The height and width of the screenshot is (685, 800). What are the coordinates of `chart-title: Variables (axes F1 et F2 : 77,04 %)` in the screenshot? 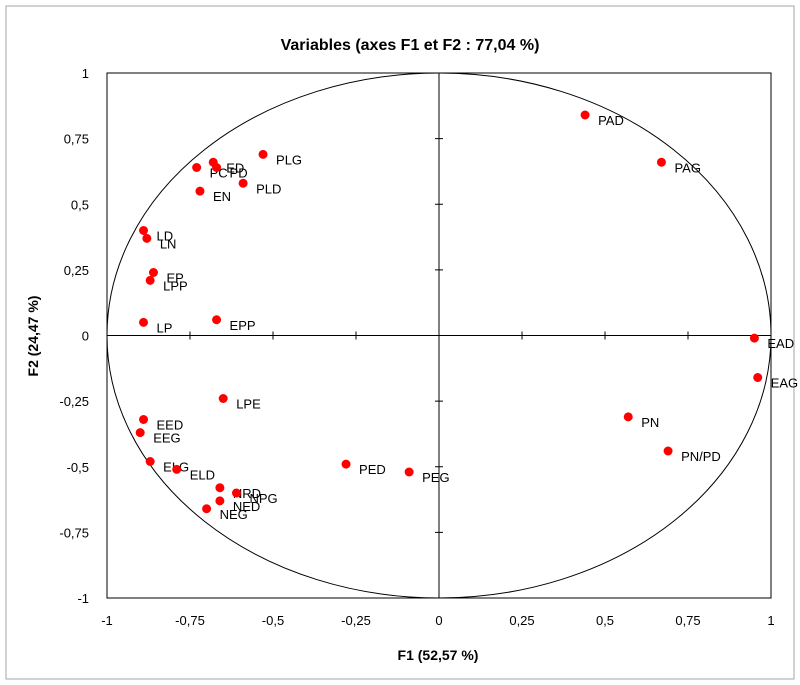 It's located at (410, 45).